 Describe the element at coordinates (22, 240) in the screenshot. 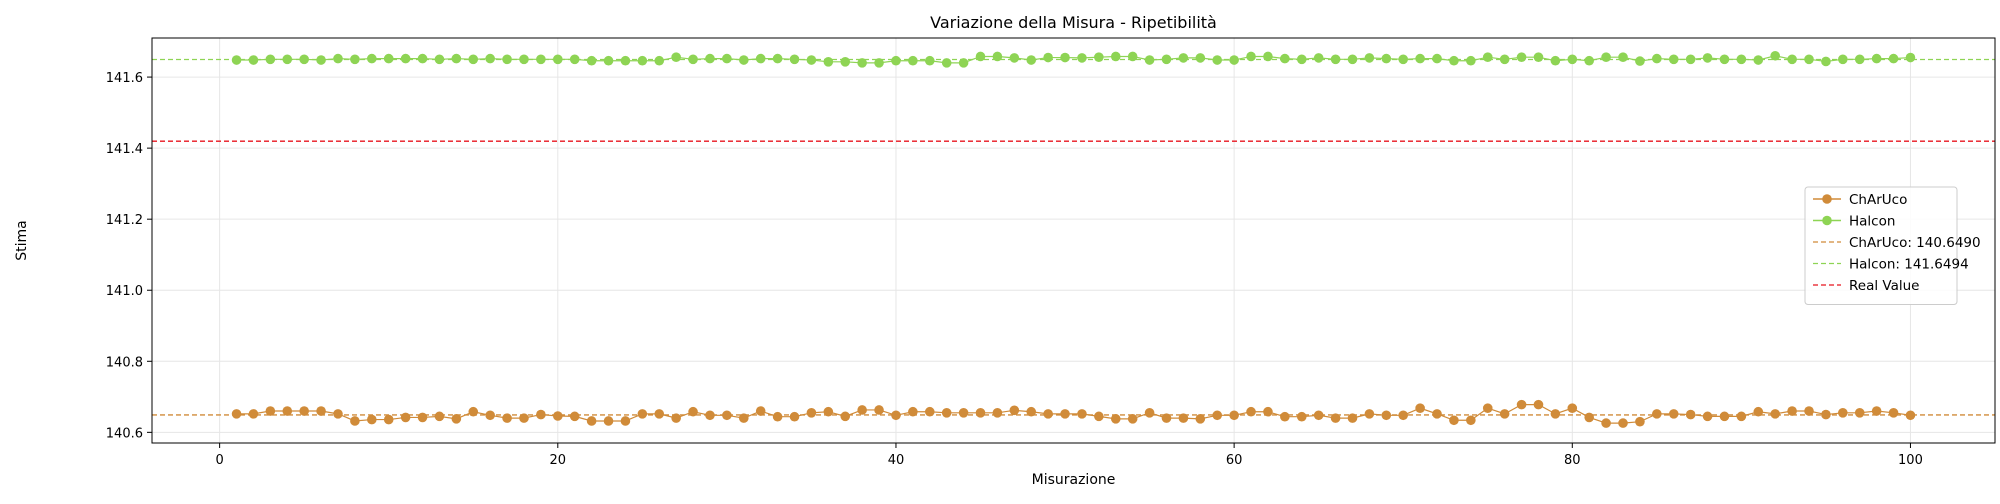

I see `y-axis-title: Stima` at that location.